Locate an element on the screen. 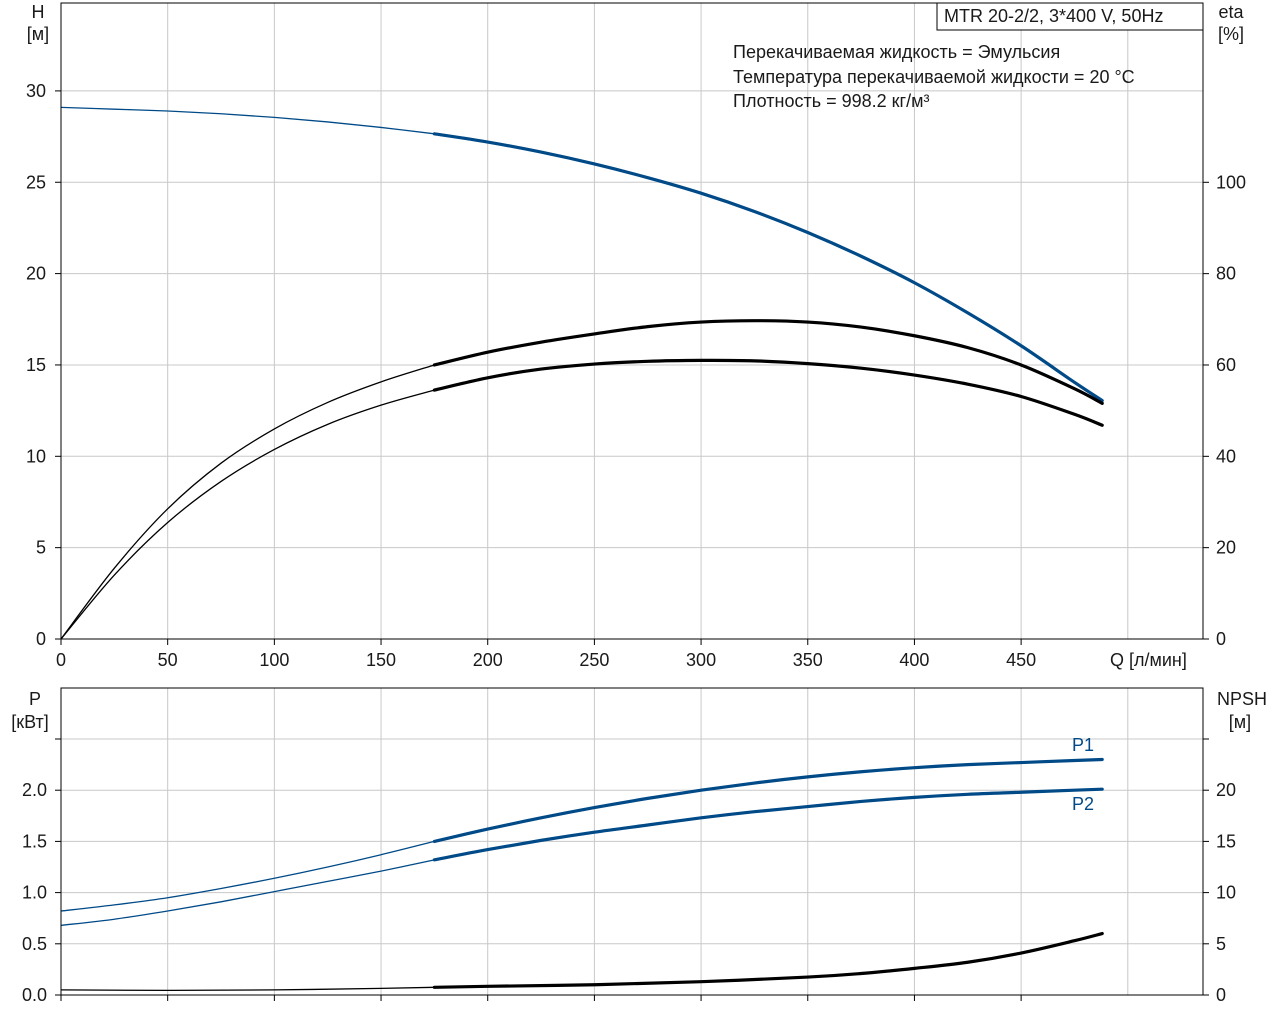  series-label-p1: P1 is located at coordinates (1083, 745).